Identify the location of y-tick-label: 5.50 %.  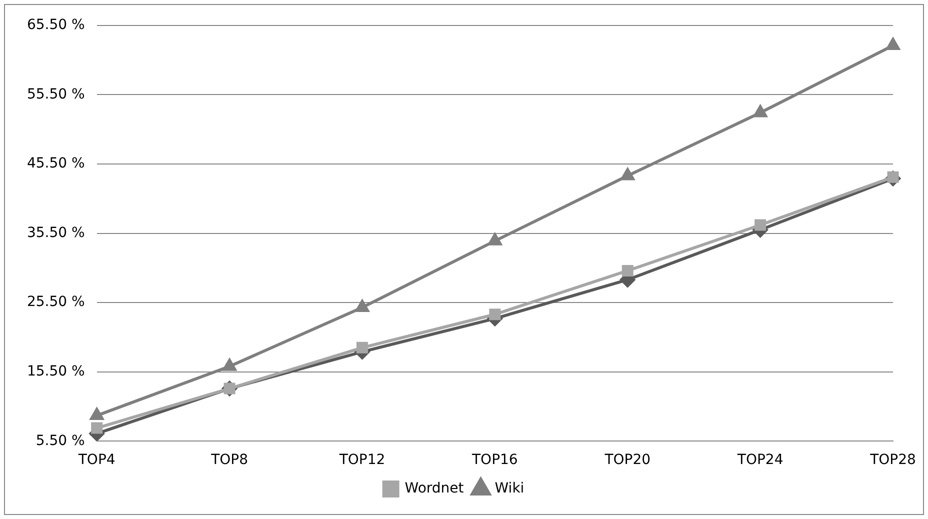
(60, 440).